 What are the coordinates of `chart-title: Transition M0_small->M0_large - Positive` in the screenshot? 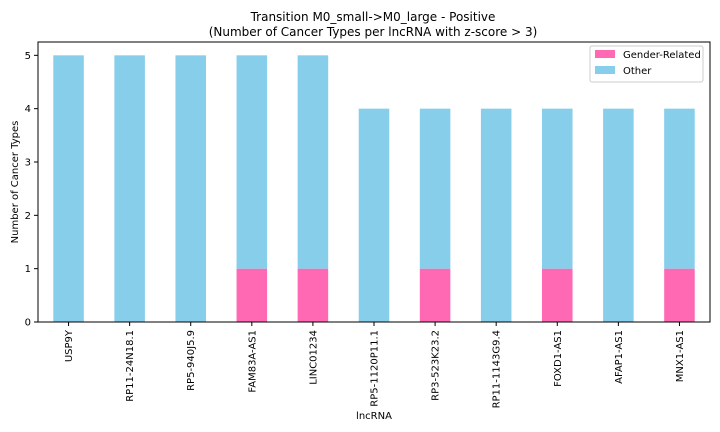 It's located at (373, 17).